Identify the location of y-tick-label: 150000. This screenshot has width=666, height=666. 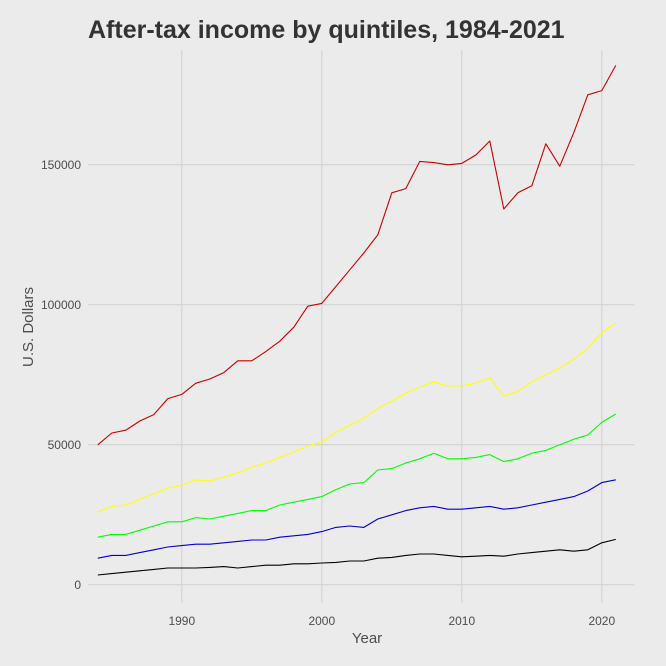
(61, 165).